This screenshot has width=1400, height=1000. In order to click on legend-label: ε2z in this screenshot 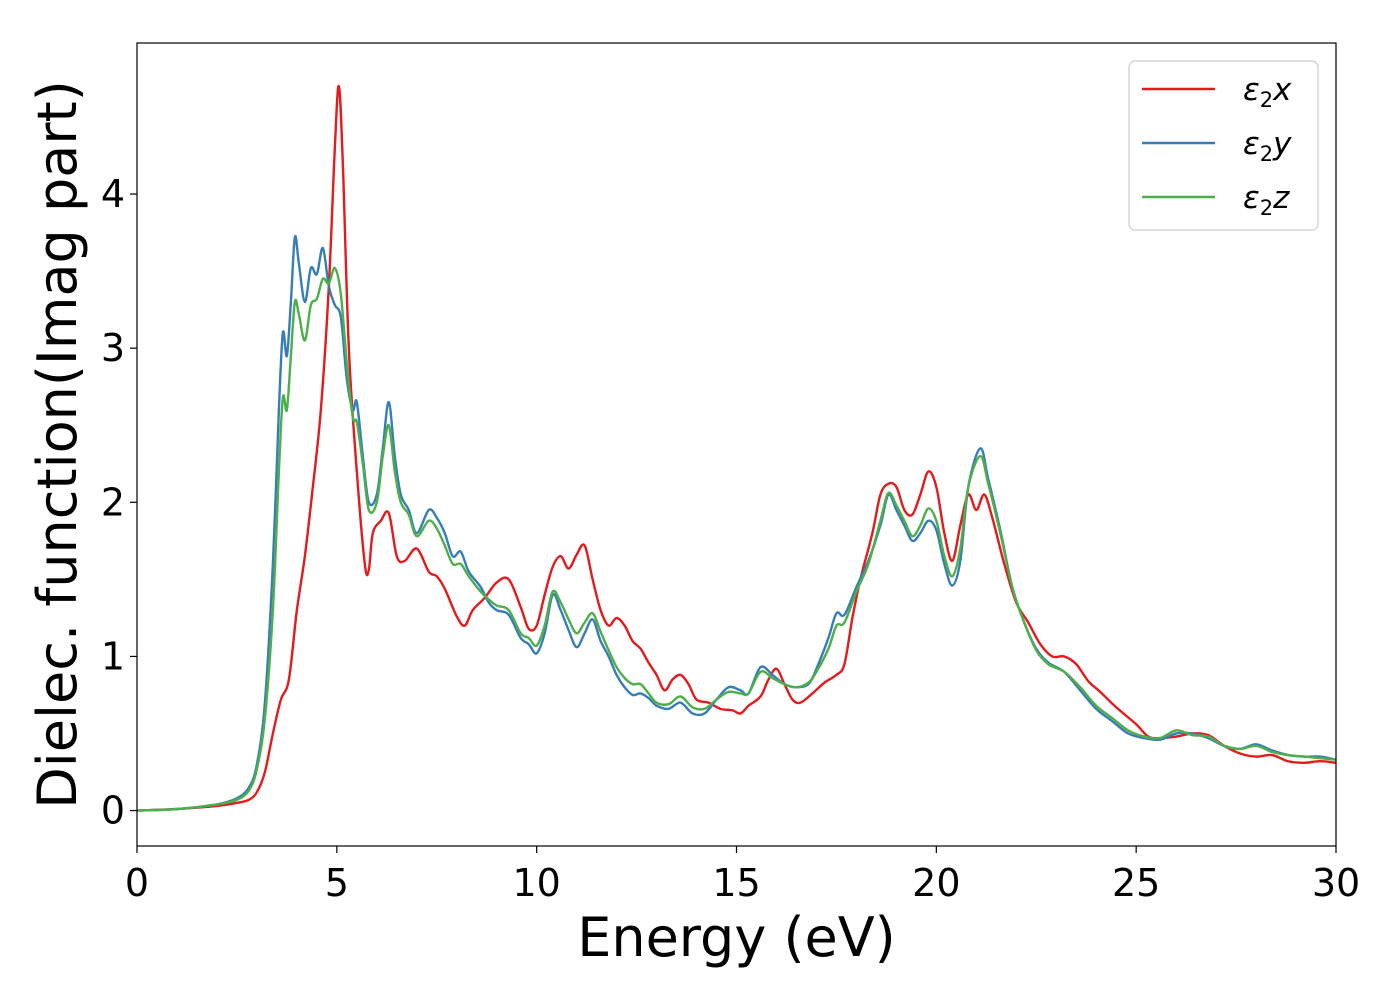, I will do `click(1266, 200)`.